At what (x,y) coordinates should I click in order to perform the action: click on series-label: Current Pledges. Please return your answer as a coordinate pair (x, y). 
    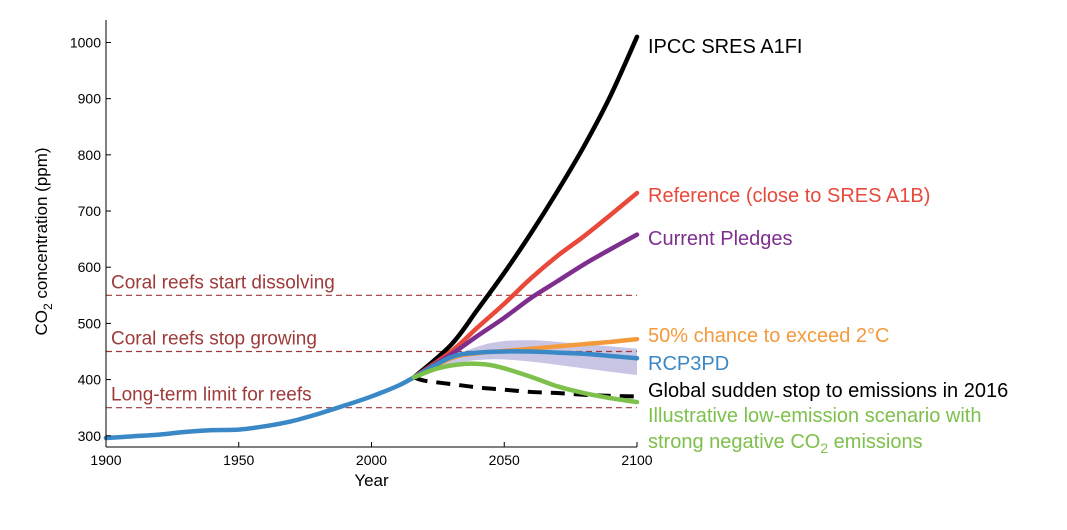
    Looking at the image, I should click on (720, 239).